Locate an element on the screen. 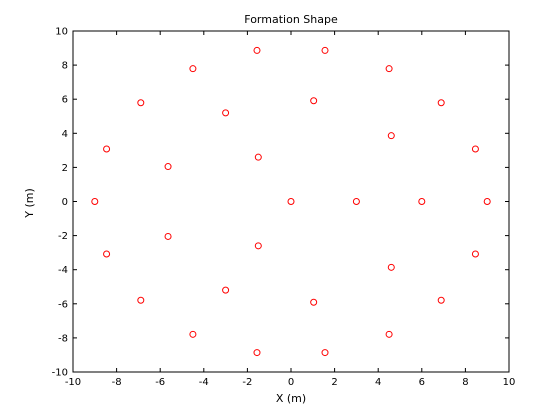 The width and height of the screenshot is (560, 420). y-tick-label: -4 is located at coordinates (63, 270).